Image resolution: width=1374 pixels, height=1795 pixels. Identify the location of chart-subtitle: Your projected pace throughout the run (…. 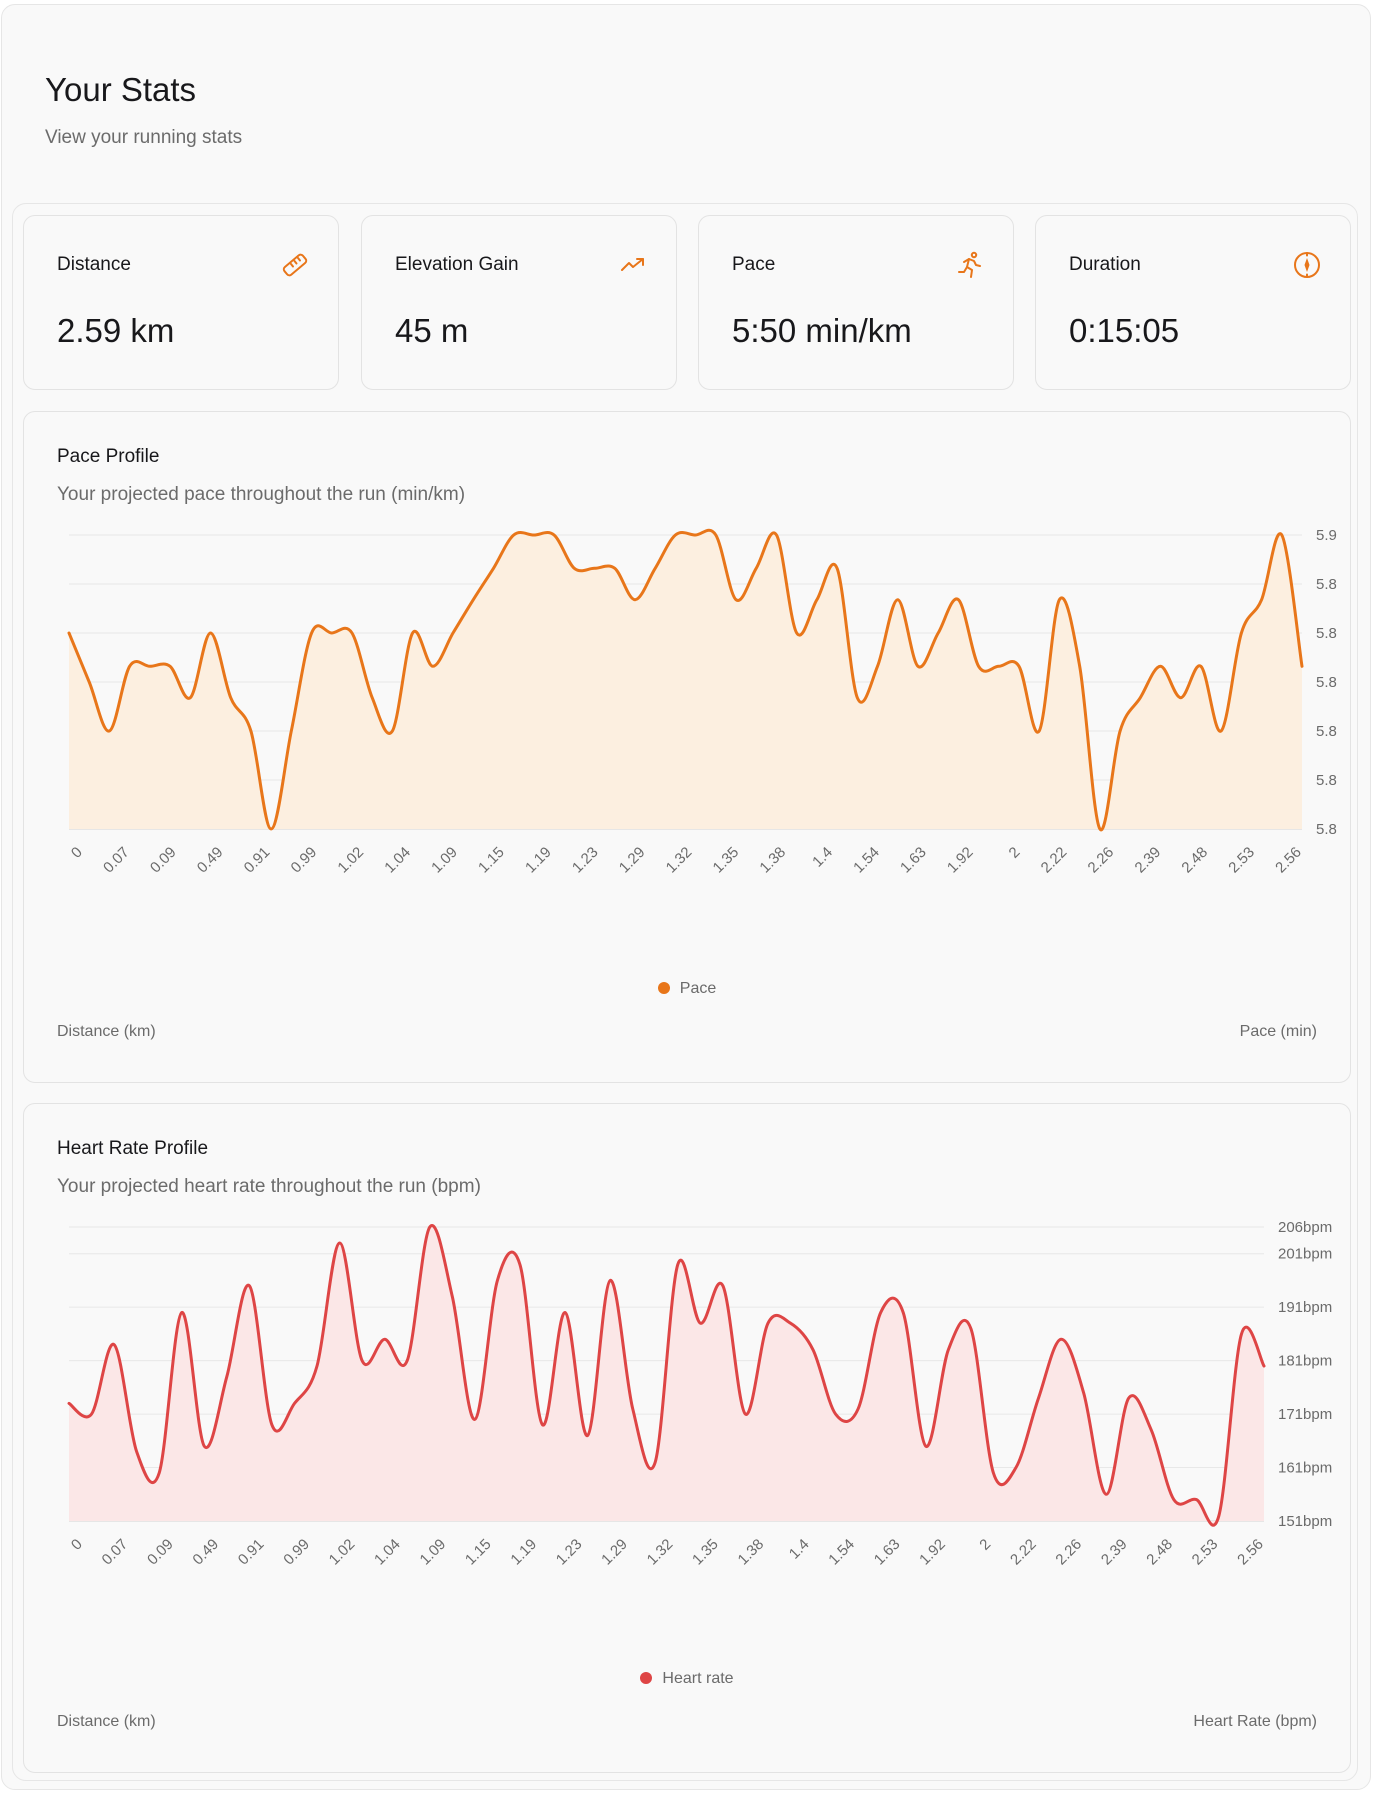
(261, 494).